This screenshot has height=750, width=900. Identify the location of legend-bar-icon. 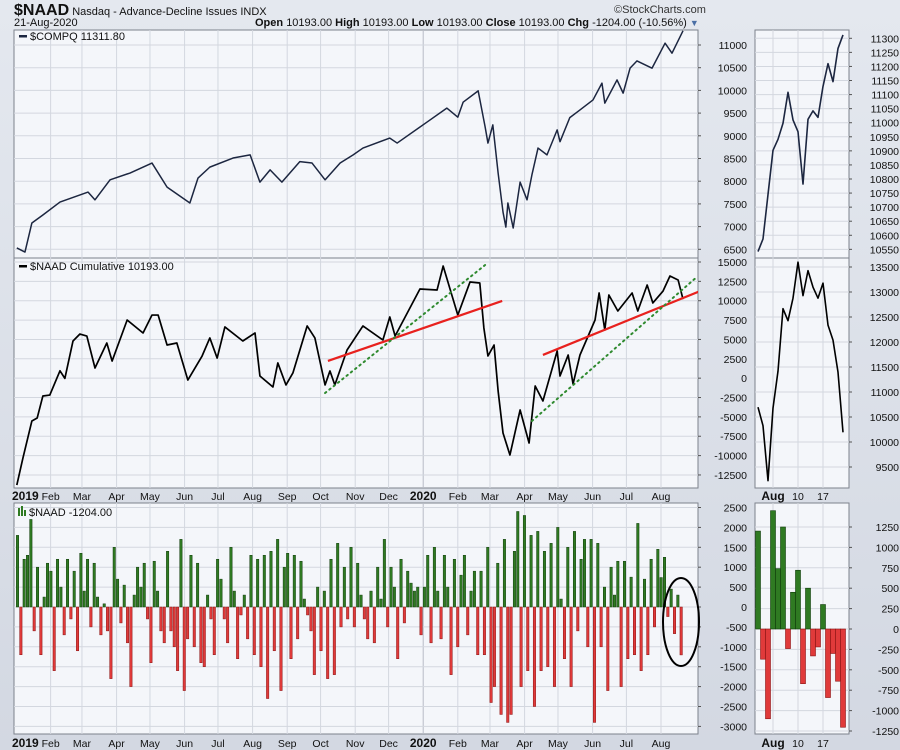
(25, 513).